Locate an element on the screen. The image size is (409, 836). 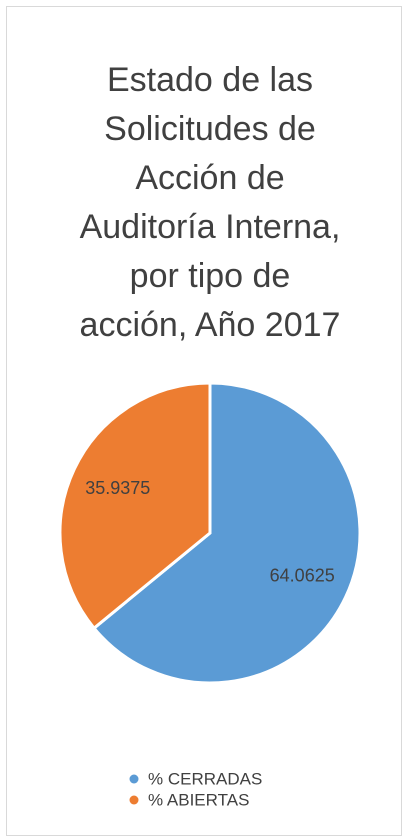
data-label: 64.0625 is located at coordinates (302, 575).